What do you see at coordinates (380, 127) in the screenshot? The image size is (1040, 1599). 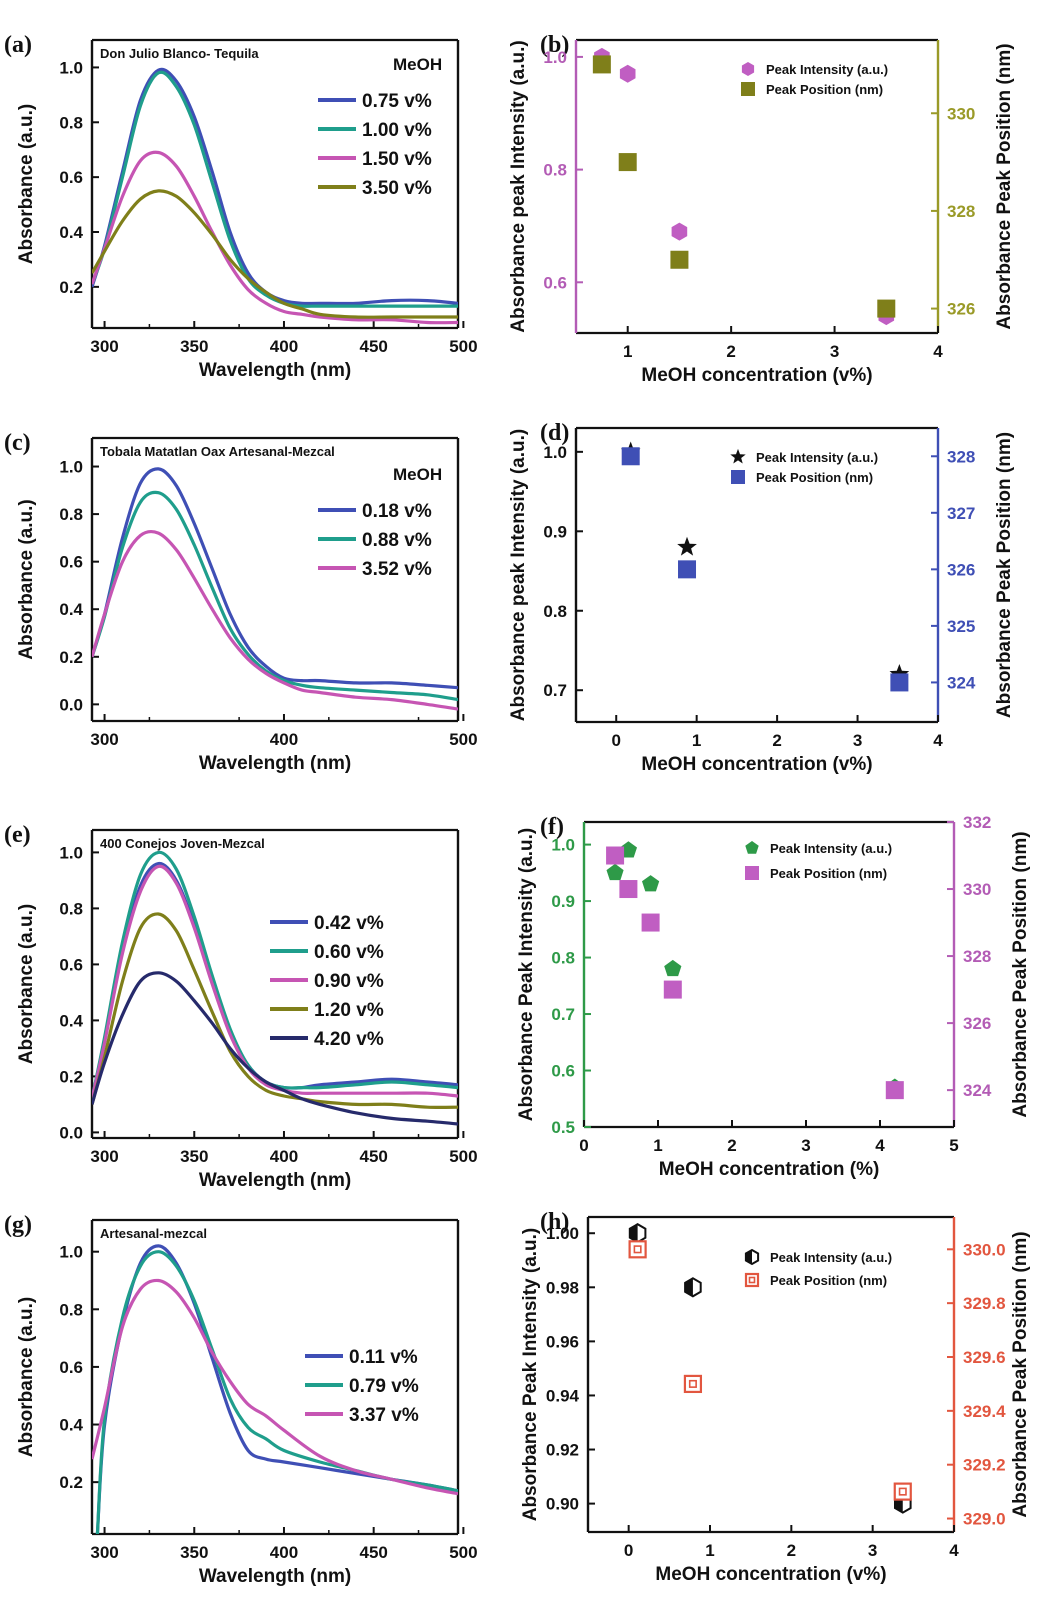 I see `legend: MeOH 0.75 v% 1.00 v% 1.50 v% 3.50 v%` at bounding box center [380, 127].